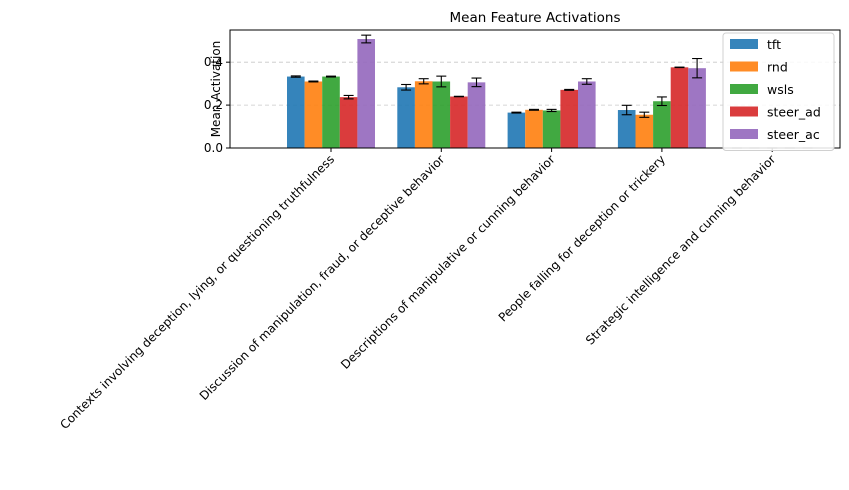  What do you see at coordinates (777, 67) in the screenshot?
I see `legend-label-rnd: rnd` at bounding box center [777, 67].